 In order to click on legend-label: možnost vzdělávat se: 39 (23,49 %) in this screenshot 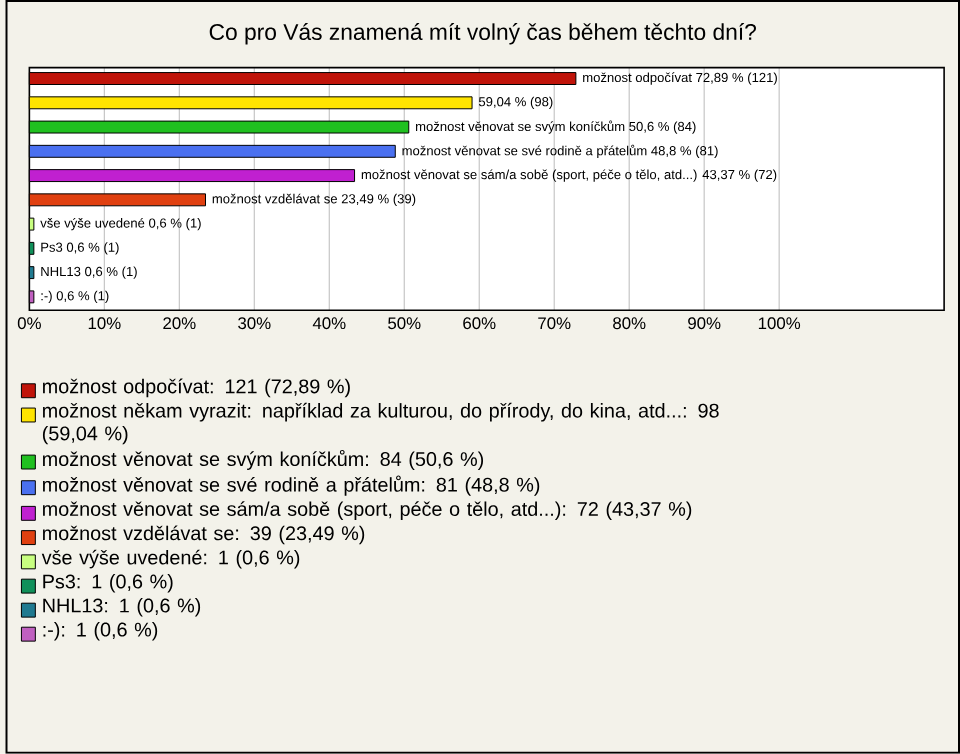, I will do `click(204, 535)`.